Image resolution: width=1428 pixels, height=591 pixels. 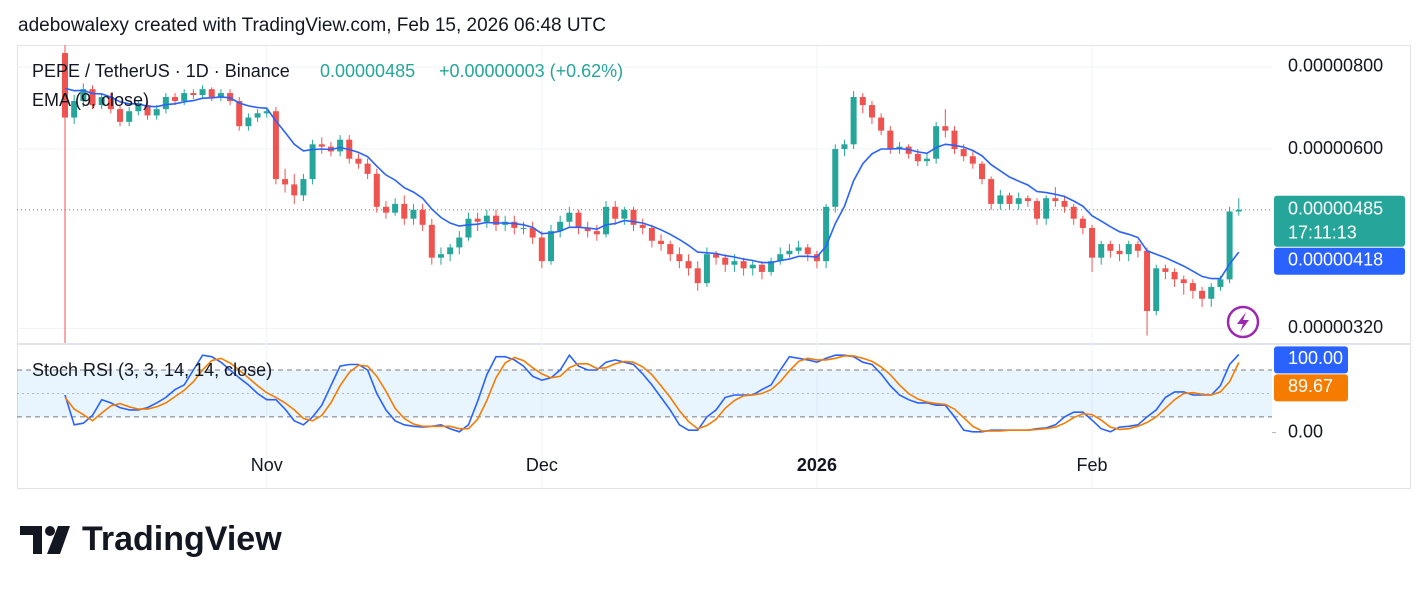 I want to click on ema-value-label: 0.00000418, so click(x=1335, y=259).